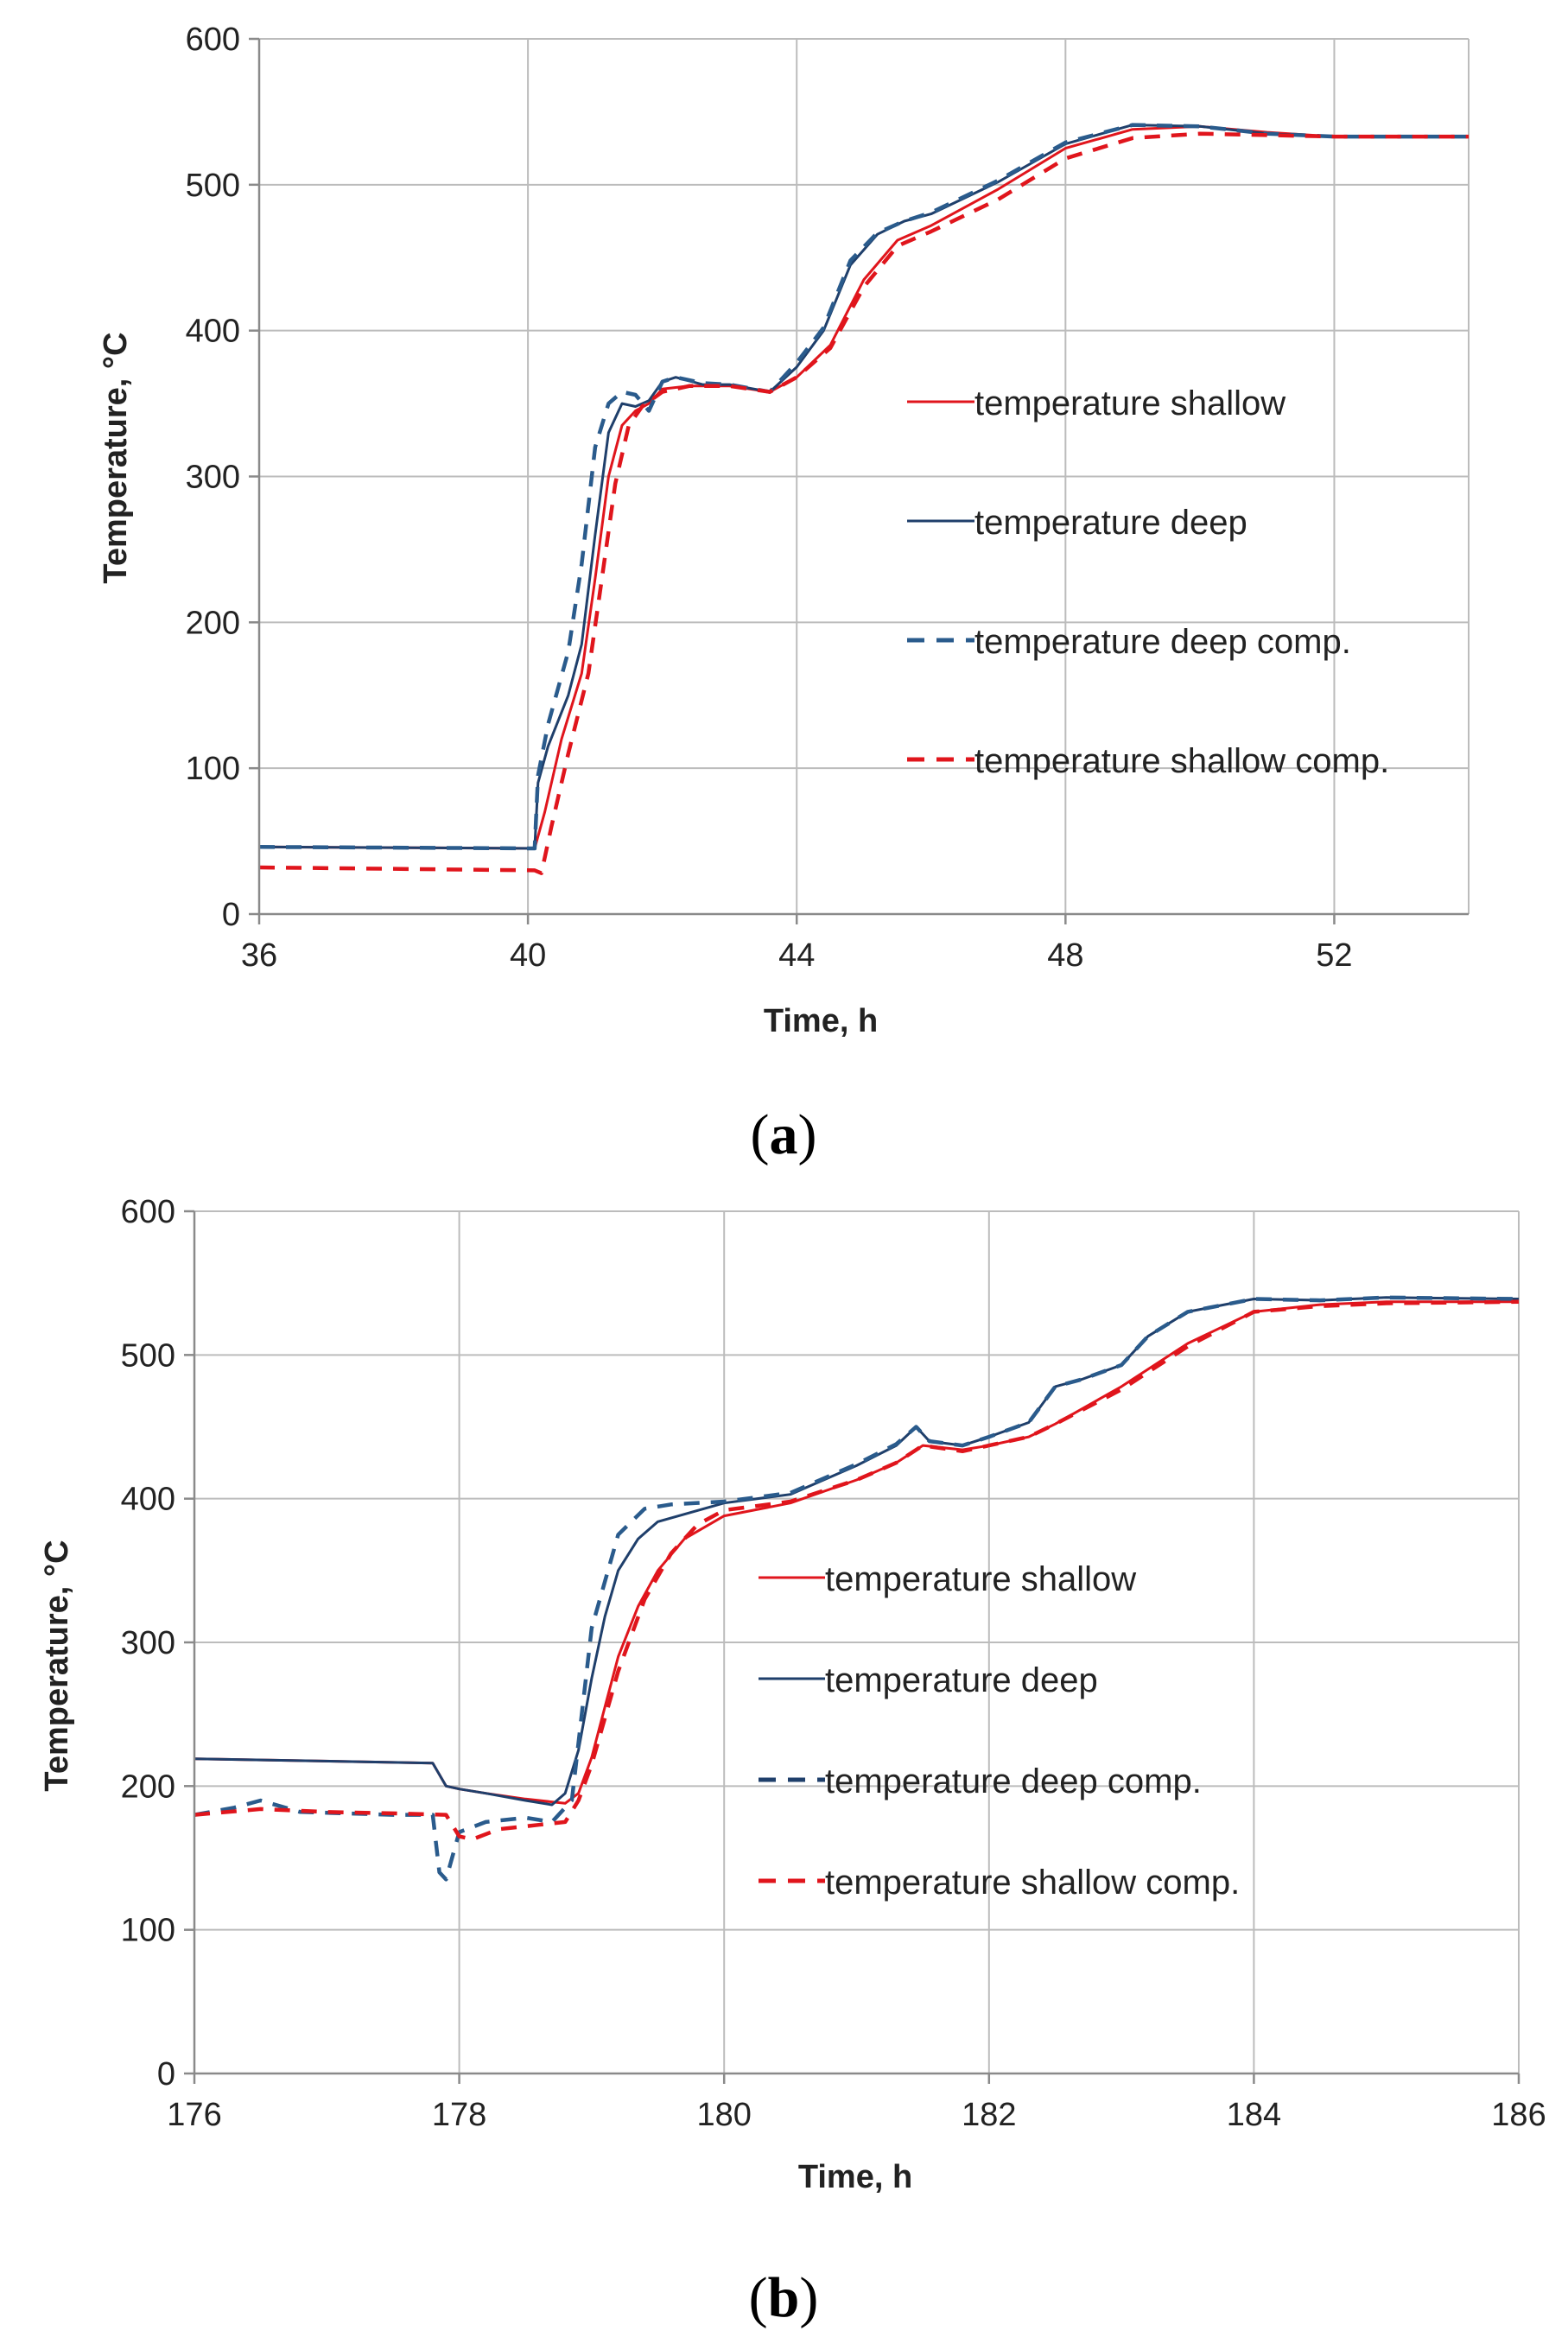 This screenshot has height=2337, width=1568. Describe the element at coordinates (116, 457) in the screenshot. I see `y-axis-label-a: Temperature, °C` at that location.